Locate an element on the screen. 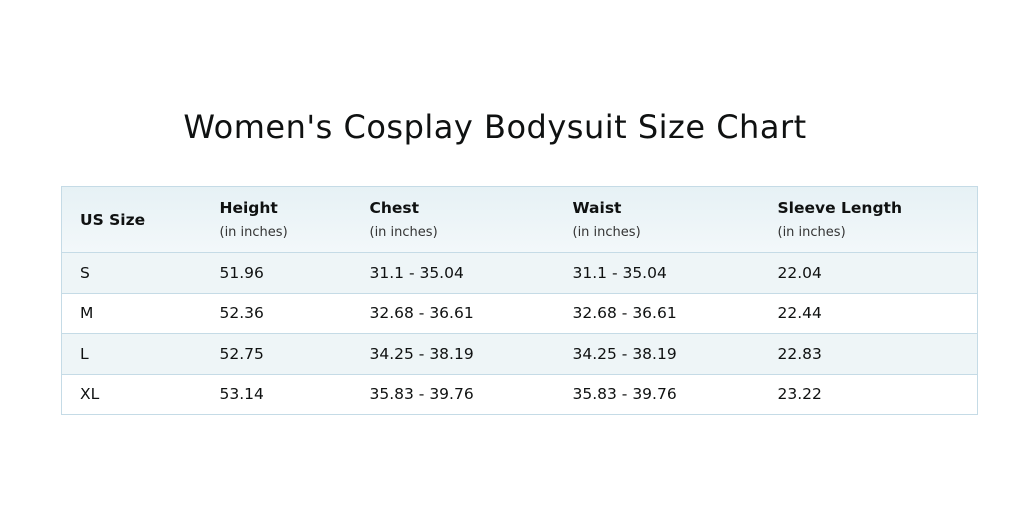  table-cell: 52.36 is located at coordinates (241, 313).